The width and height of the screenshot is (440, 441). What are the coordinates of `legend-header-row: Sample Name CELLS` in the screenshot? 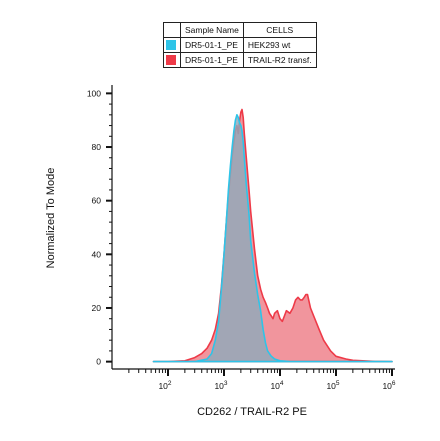 It's located at (240, 30).